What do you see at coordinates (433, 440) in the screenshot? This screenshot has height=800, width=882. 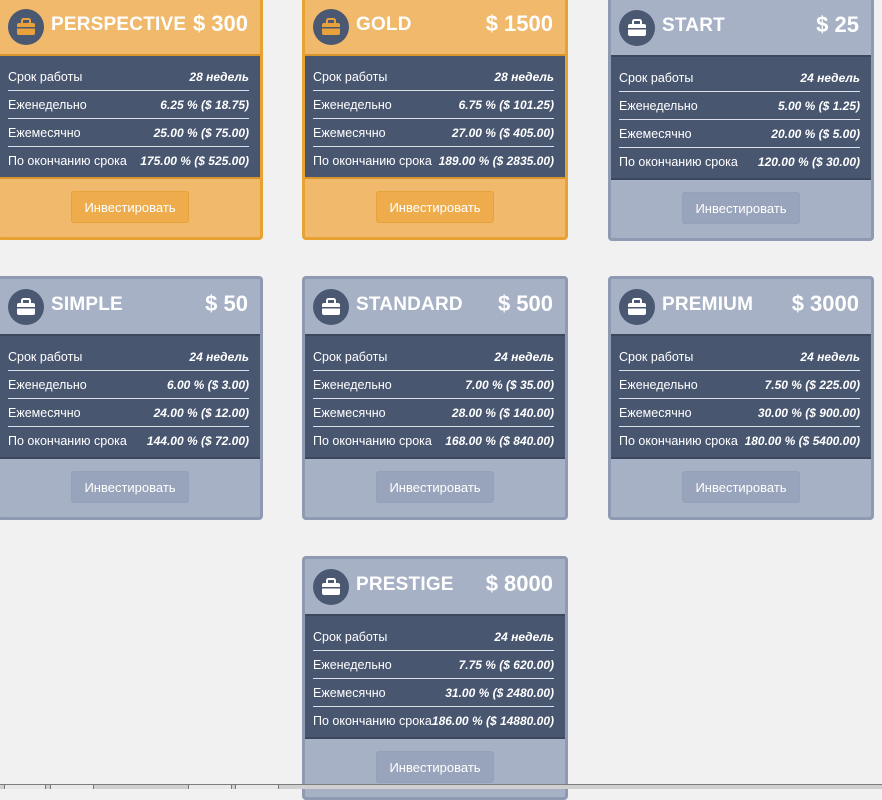 I see `end-row: По окончанию срока 168.00 % ($ 840.00)` at bounding box center [433, 440].